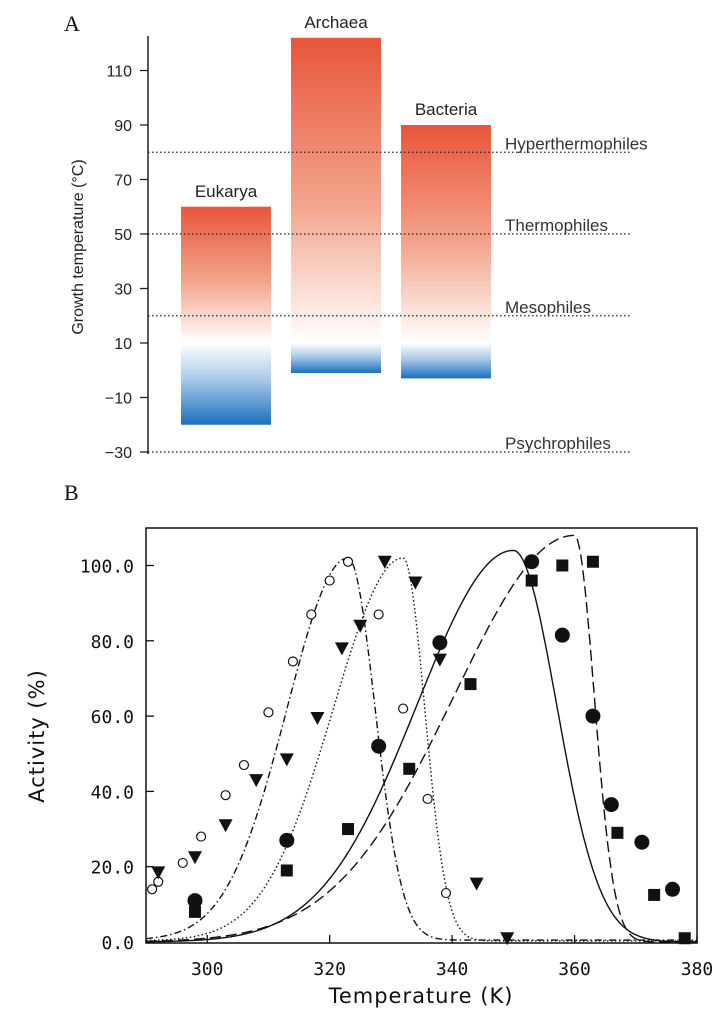 The width and height of the screenshot is (722, 1030). I want to click on panel-a-y-ticks: 110 90 70 50 30 10 −10 −30, so click(126, 263).